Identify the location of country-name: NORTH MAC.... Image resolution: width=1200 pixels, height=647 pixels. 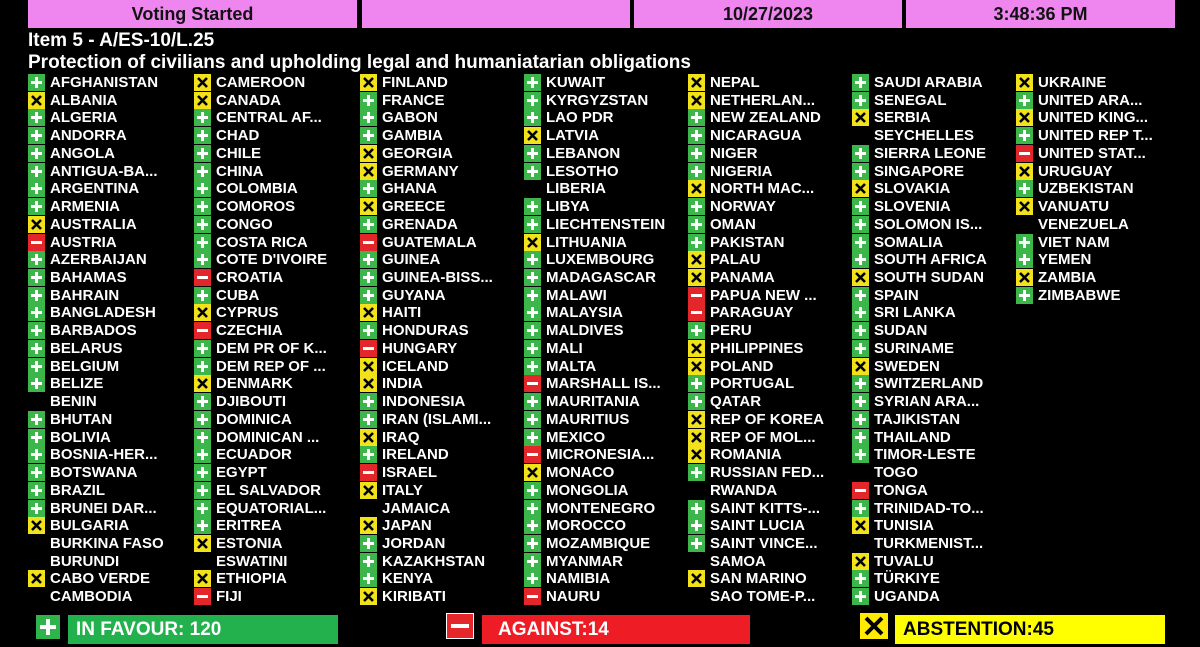
(762, 189).